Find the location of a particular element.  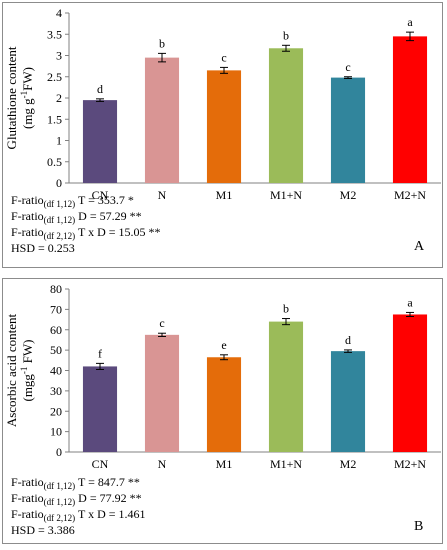

y-tick-label: 2.5 is located at coordinates (54, 77).